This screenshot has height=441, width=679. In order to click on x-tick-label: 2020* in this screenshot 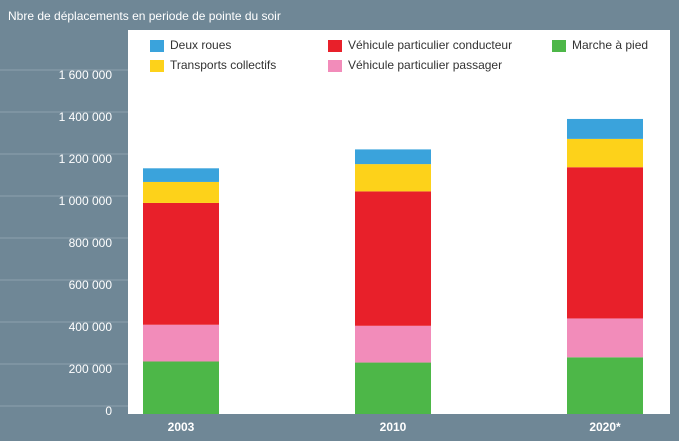, I will do `click(605, 427)`.